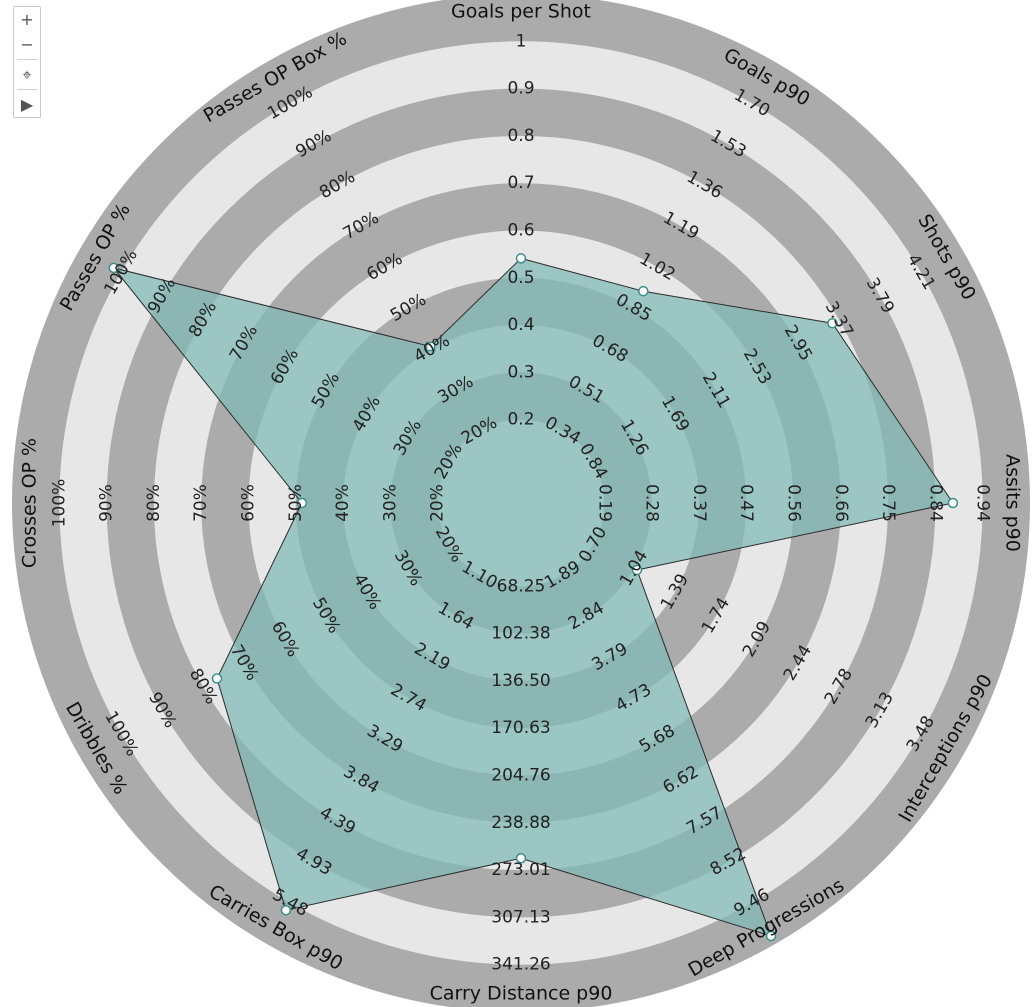 This screenshot has height=1007, width=1035. I want to click on tick-label: 0.37, so click(699, 503).